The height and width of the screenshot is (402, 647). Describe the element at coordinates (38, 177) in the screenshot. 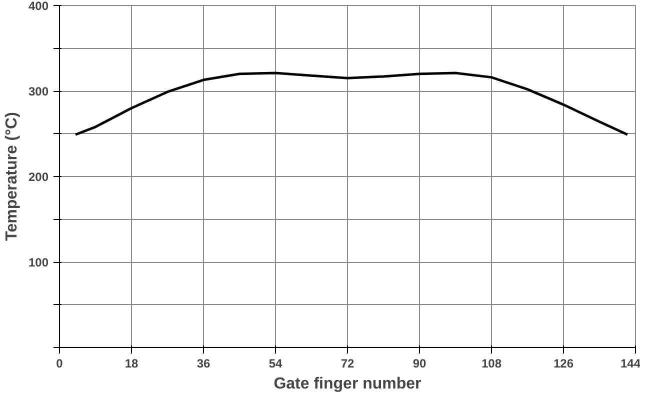

I see `y-tick-label: 200` at that location.